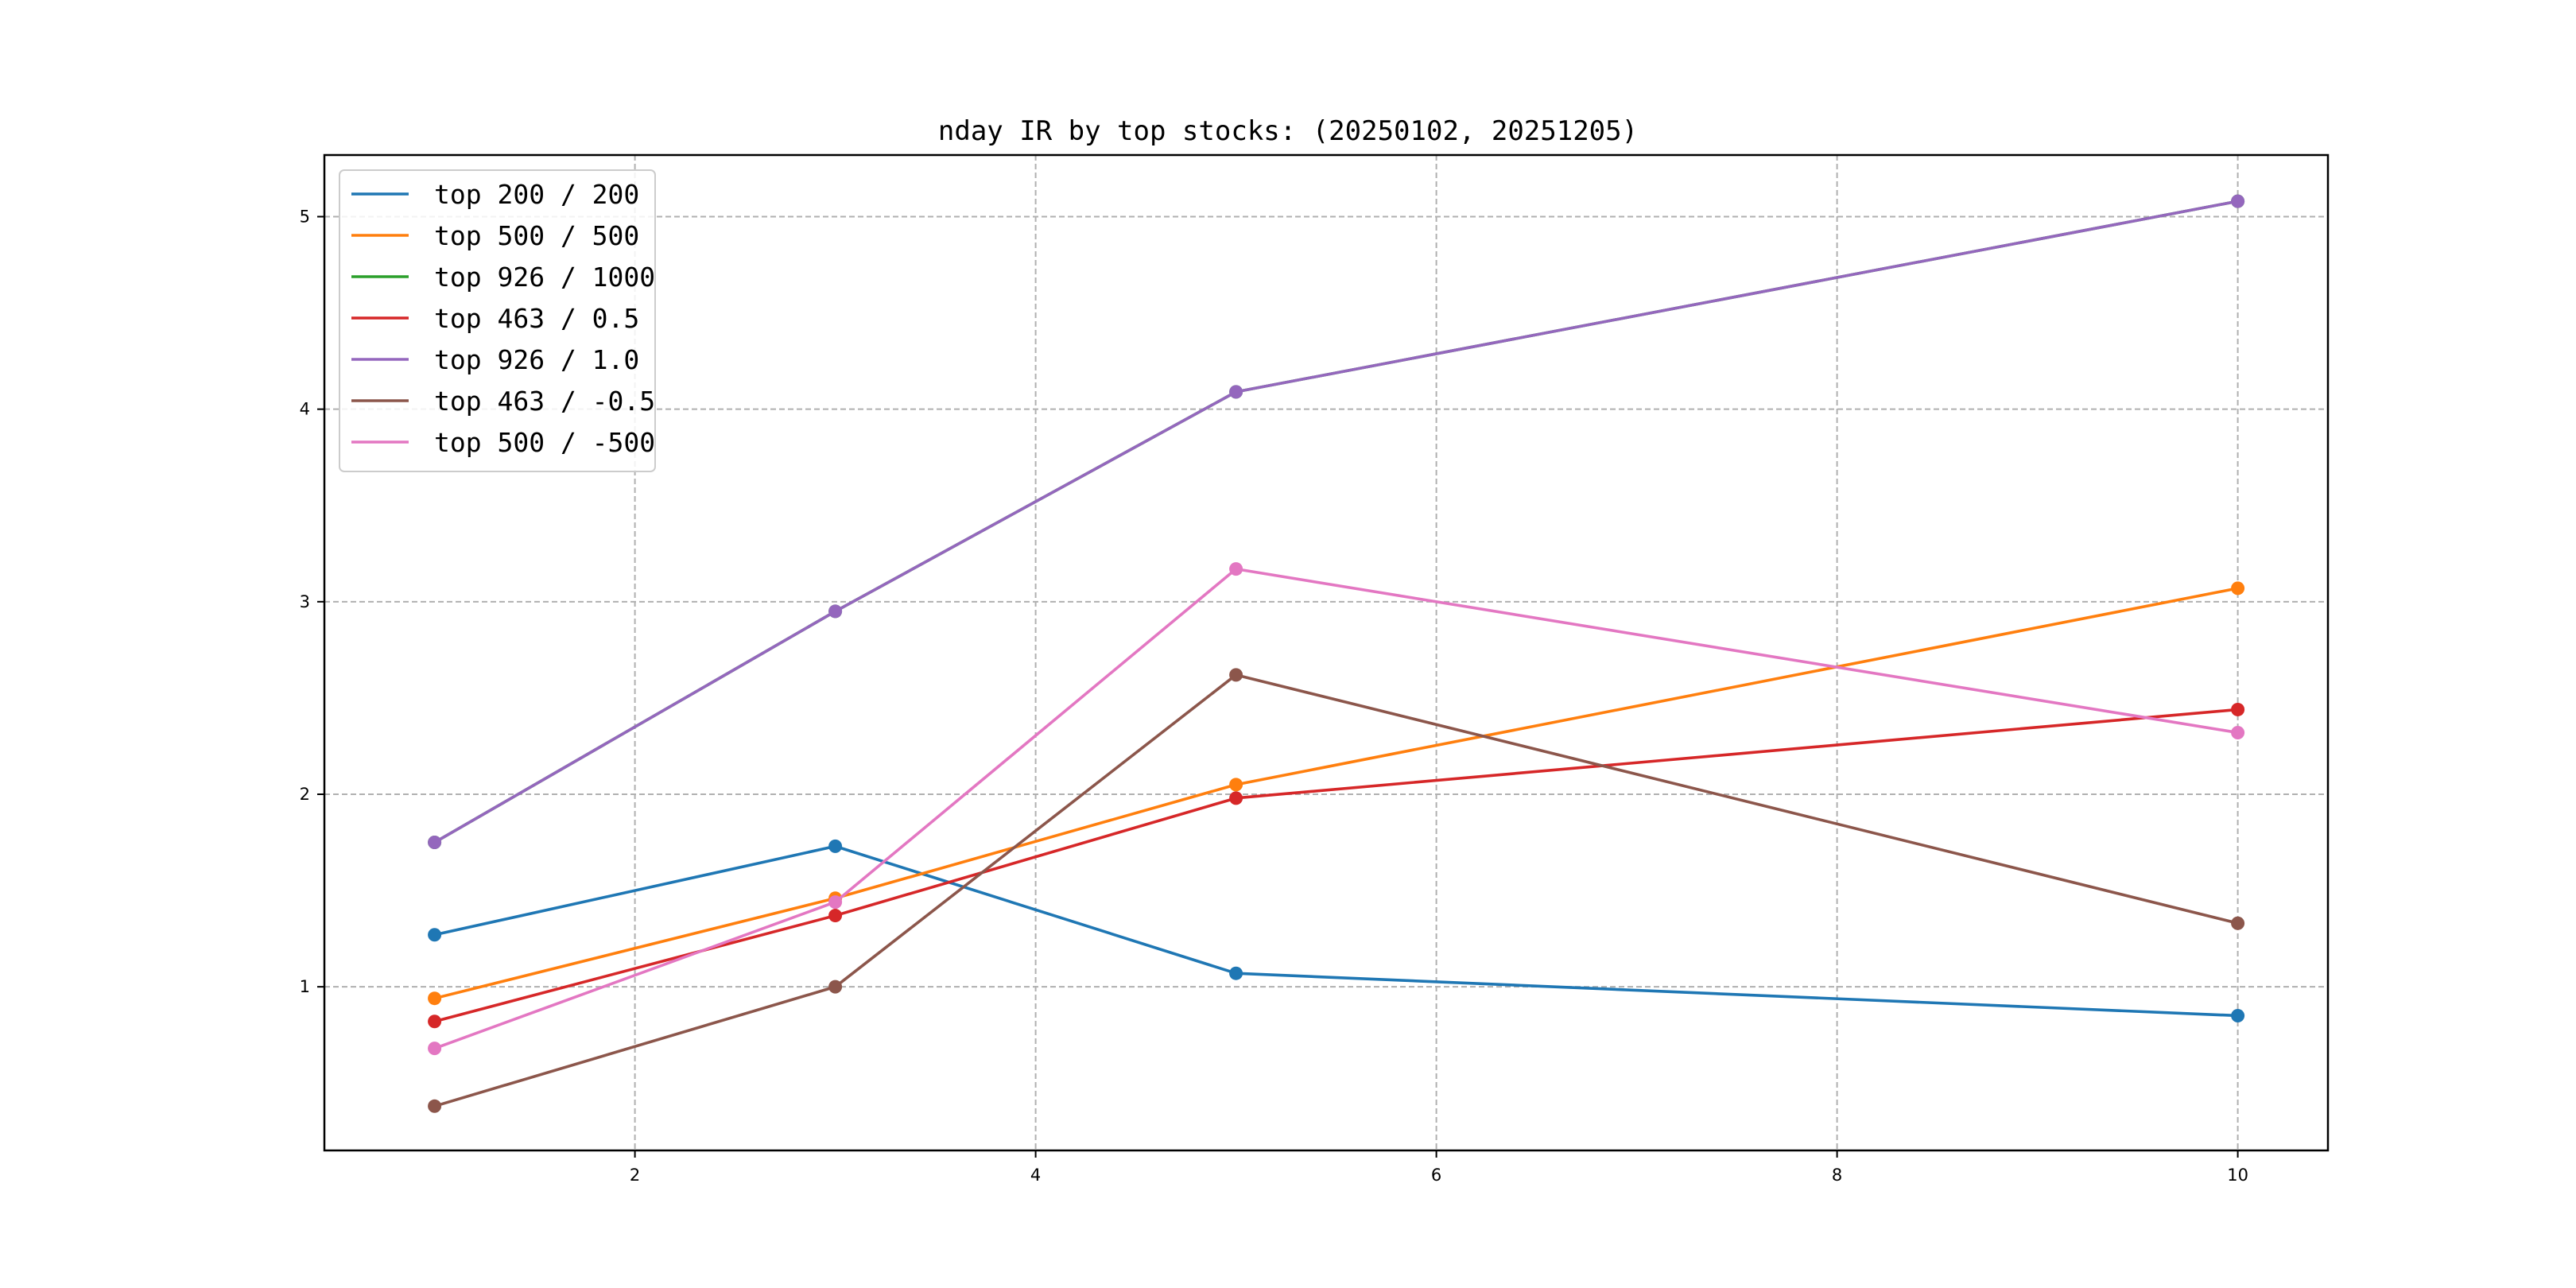 The width and height of the screenshot is (2576, 1288). What do you see at coordinates (1837, 1175) in the screenshot?
I see `x-tick-label: 8` at bounding box center [1837, 1175].